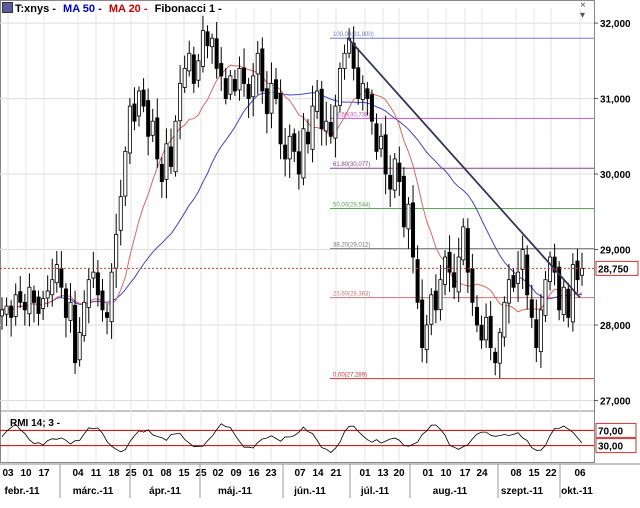 Image resolution: width=640 pixels, height=508 pixels. Describe the element at coordinates (577, 491) in the screenshot. I see `x-month-label: okt.-11` at that location.